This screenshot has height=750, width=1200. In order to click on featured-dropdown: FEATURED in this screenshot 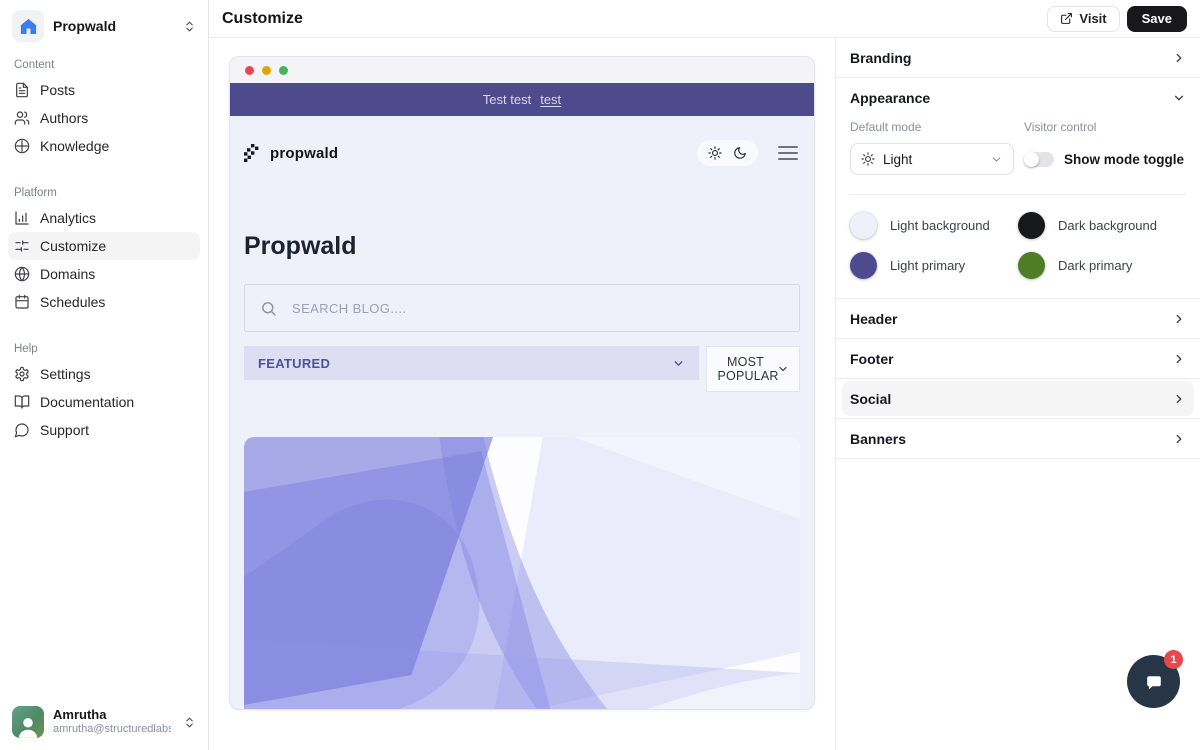, I will do `click(471, 363)`.